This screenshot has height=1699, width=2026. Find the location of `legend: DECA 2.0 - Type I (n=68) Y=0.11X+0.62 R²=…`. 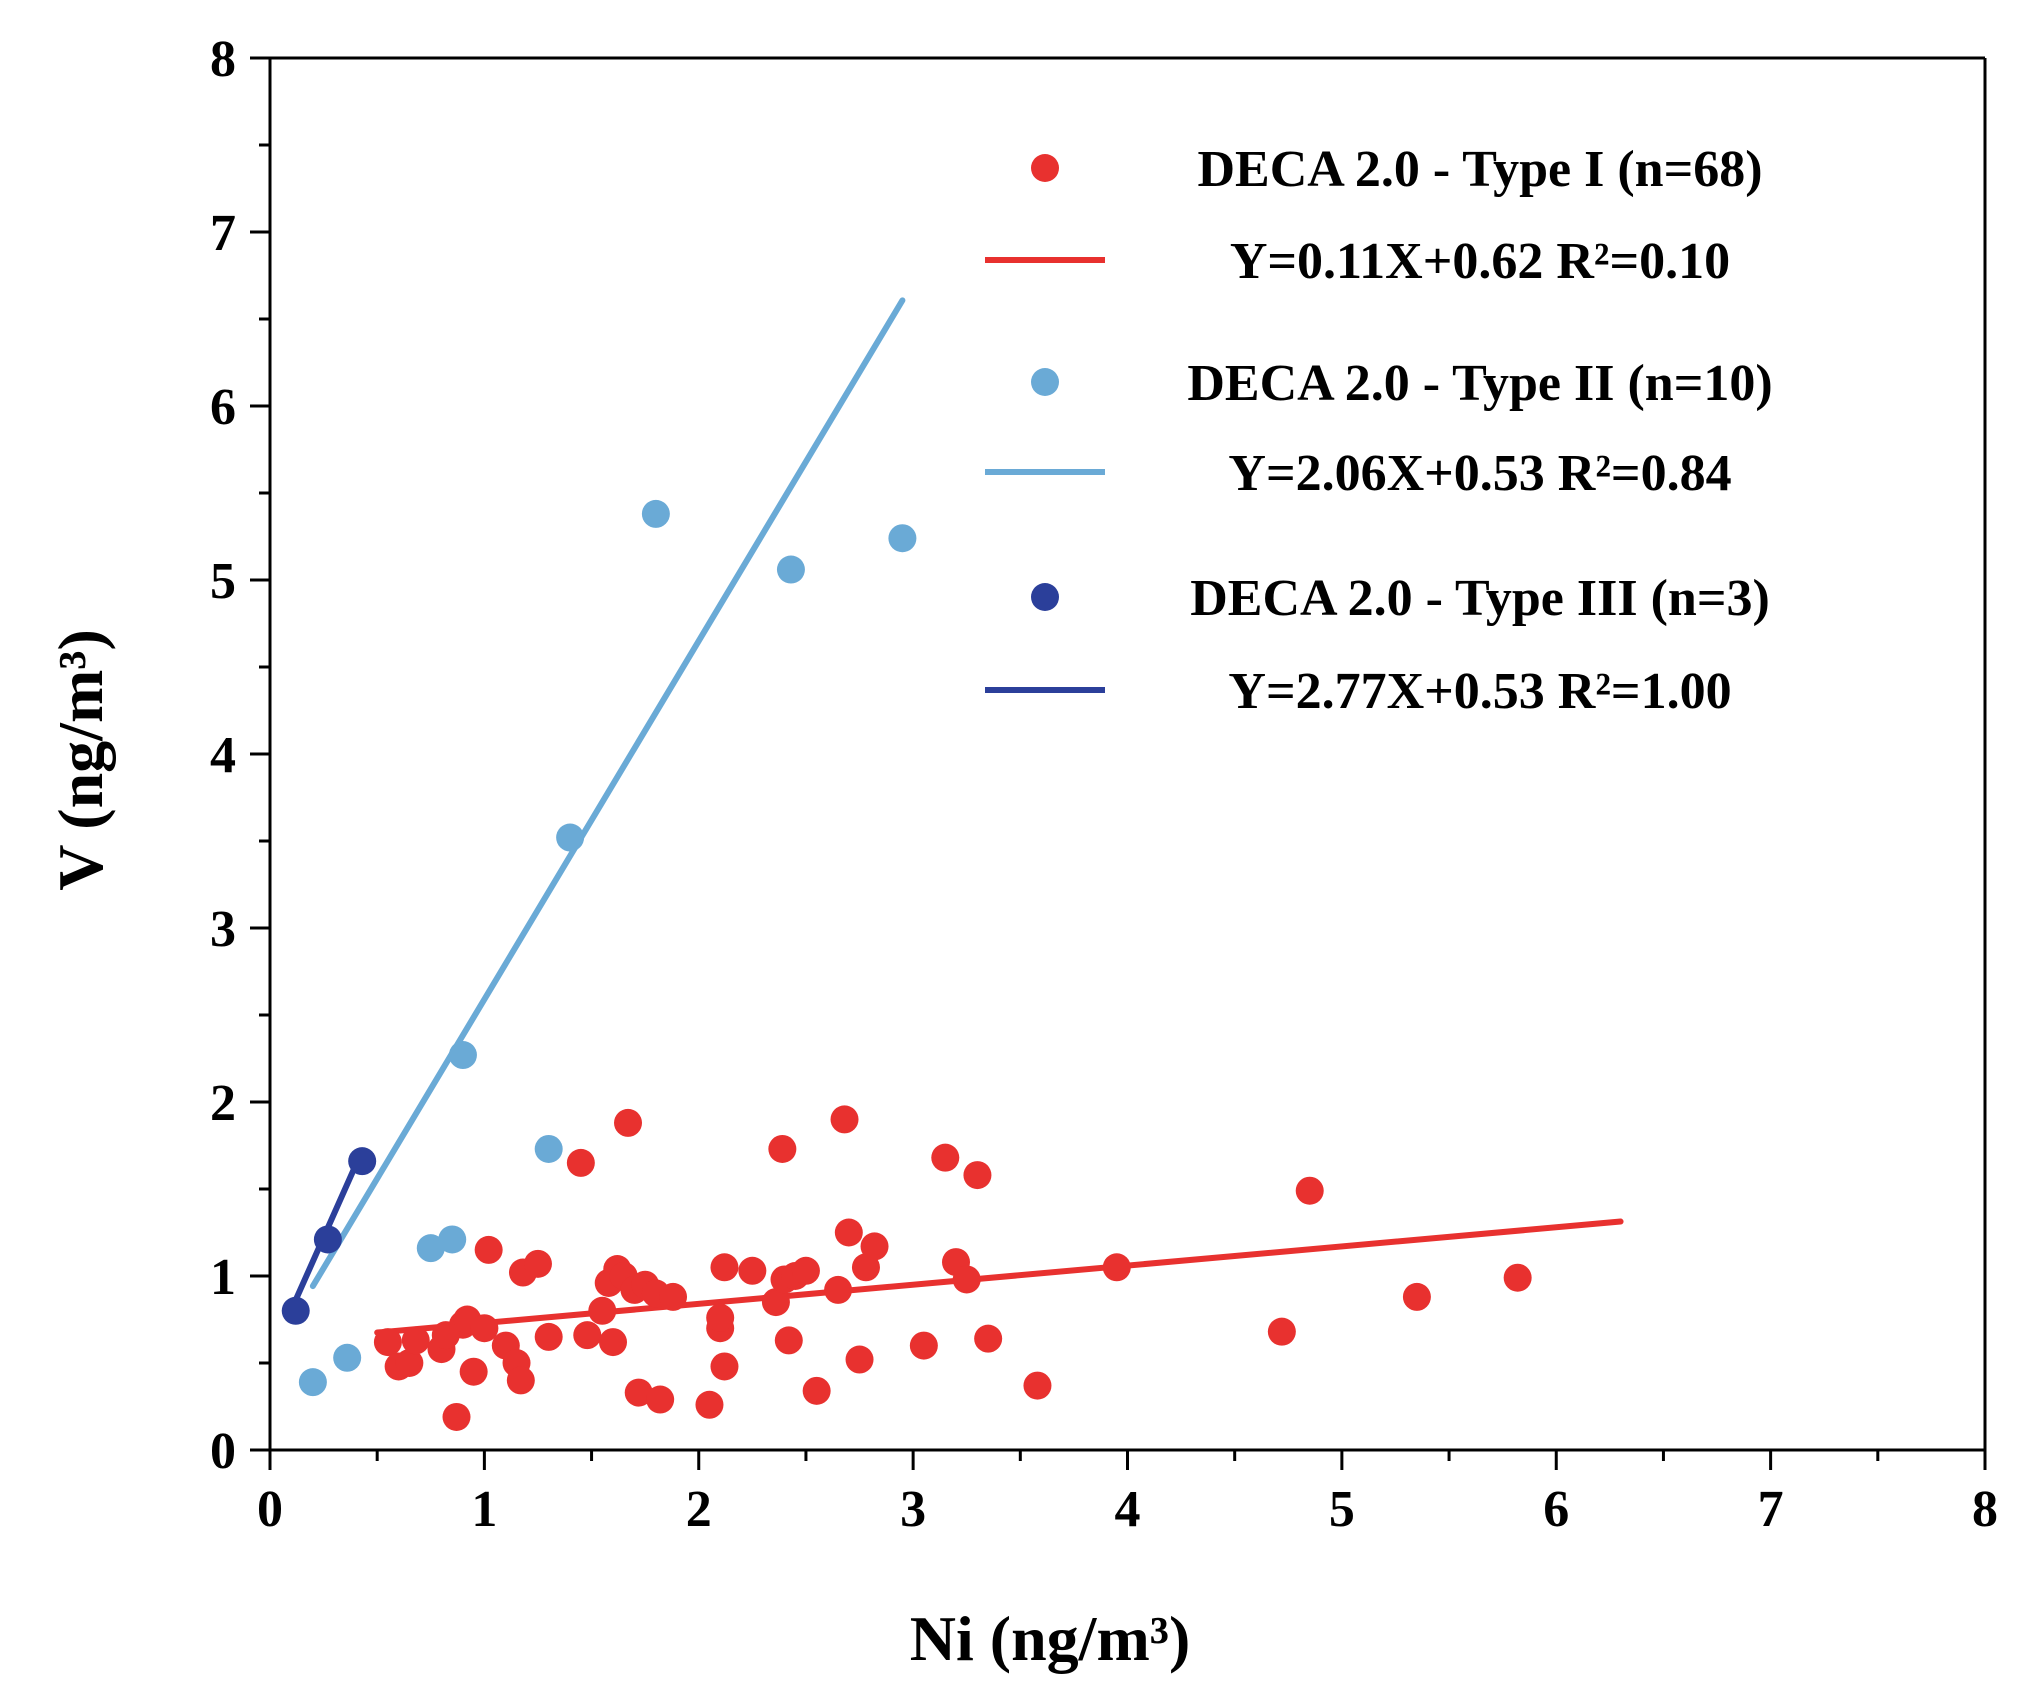

legend: DECA 2.0 - Type I (n=68) Y=0.11X+0.62 R²=… is located at coordinates (1379, 430).